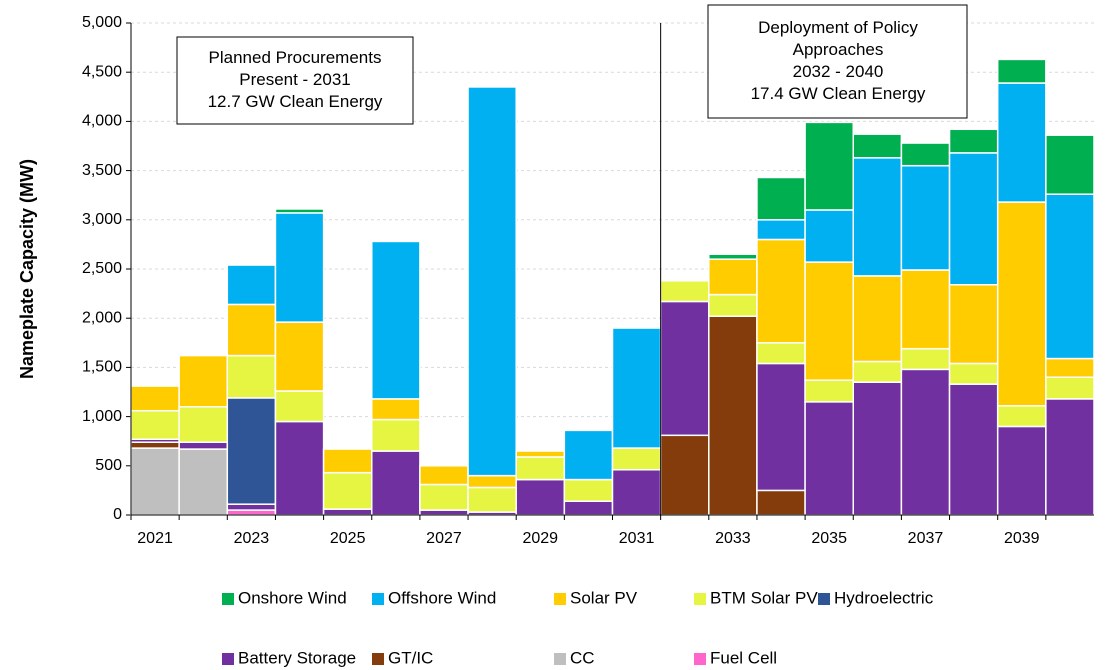 Image resolution: width=1109 pixels, height=670 pixels. I want to click on legend-label: BTM Solar PV, so click(764, 597).